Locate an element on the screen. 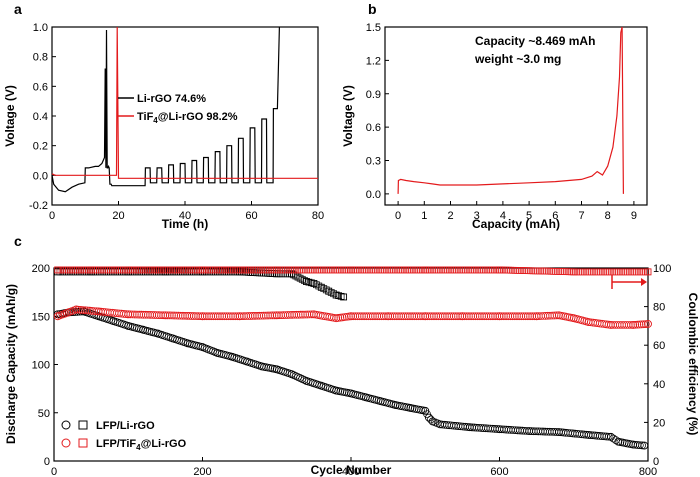  panel-a-xlabel: Time (h) is located at coordinates (185, 224).